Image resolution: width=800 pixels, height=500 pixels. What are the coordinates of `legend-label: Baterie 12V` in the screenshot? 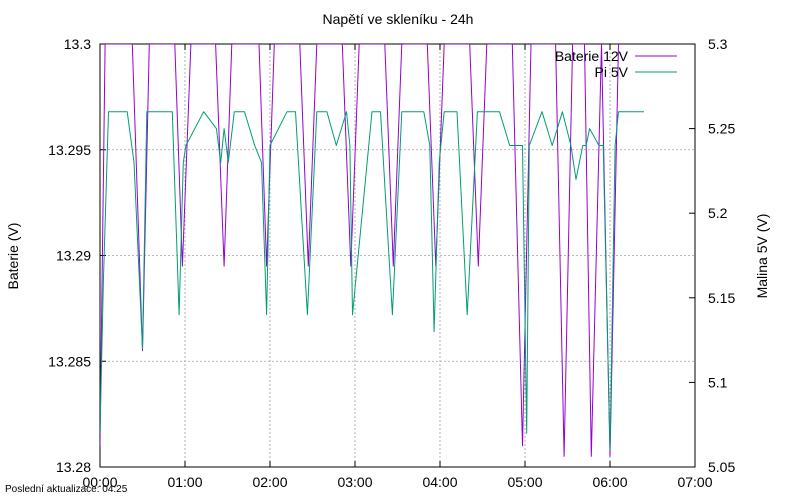 It's located at (592, 56).